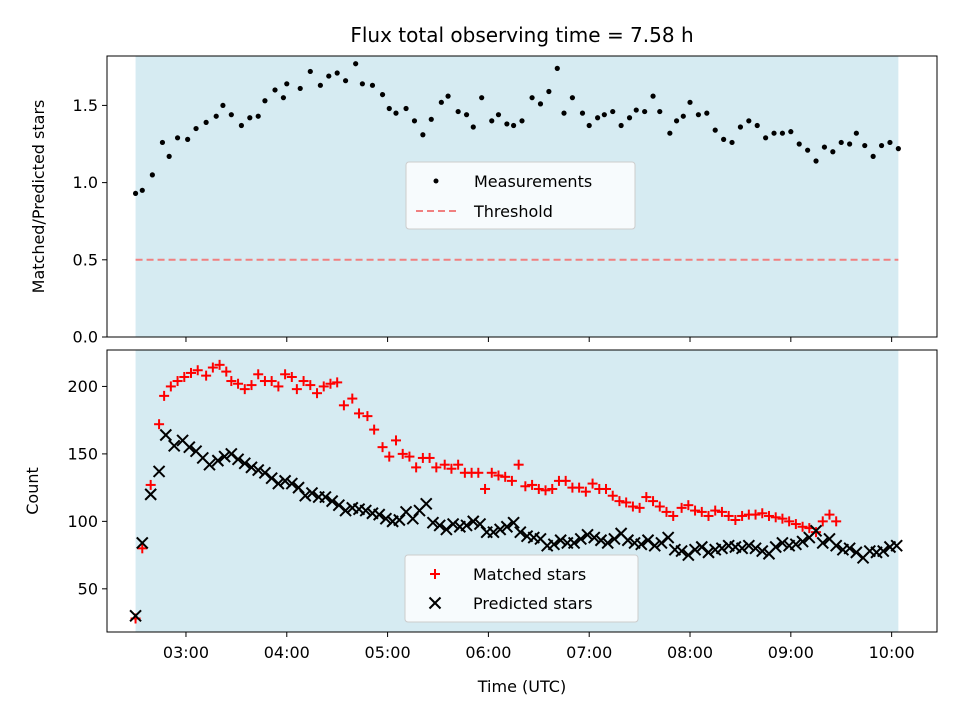  Describe the element at coordinates (690, 652) in the screenshot. I see `x-tick-label: 08:00` at that location.